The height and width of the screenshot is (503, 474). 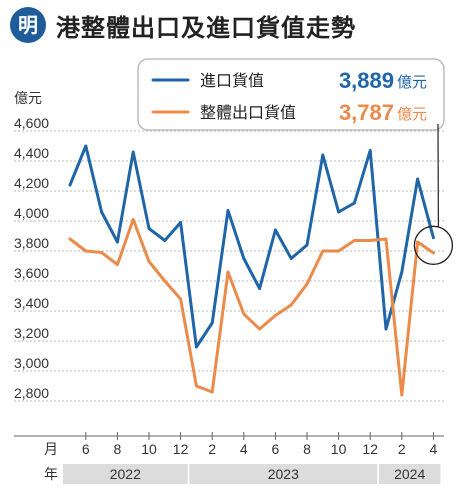 I want to click on latest-callout, so click(x=433, y=194).